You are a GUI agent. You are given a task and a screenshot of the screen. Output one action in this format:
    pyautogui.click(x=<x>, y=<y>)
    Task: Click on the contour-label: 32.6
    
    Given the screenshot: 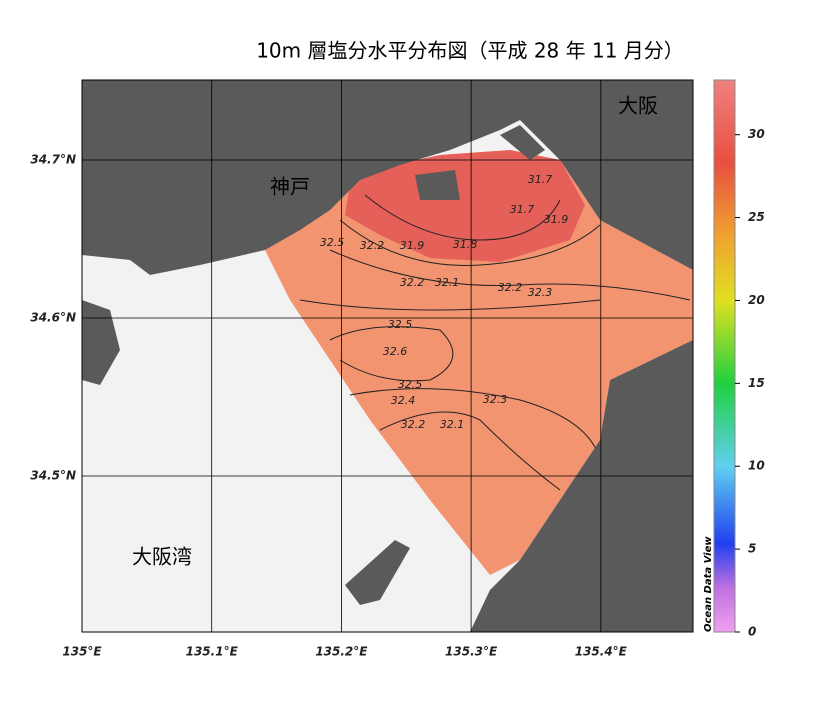 What is the action you would take?
    pyautogui.click(x=395, y=351)
    